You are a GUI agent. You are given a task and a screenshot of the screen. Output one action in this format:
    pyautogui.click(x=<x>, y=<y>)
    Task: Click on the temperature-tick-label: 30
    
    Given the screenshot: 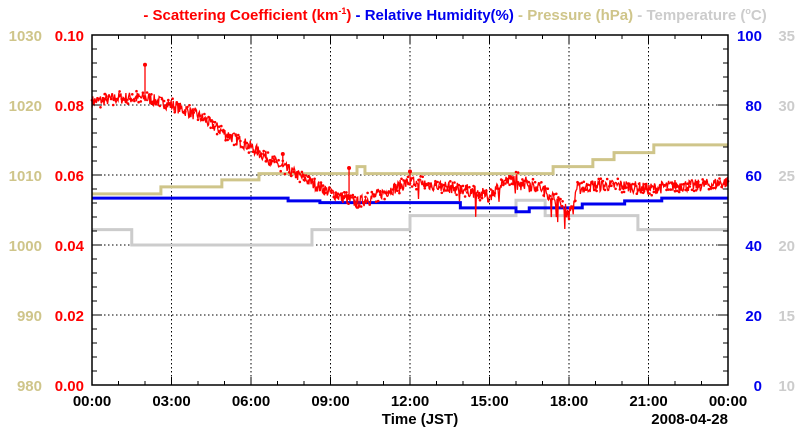 What is the action you would take?
    pyautogui.click(x=786, y=106)
    